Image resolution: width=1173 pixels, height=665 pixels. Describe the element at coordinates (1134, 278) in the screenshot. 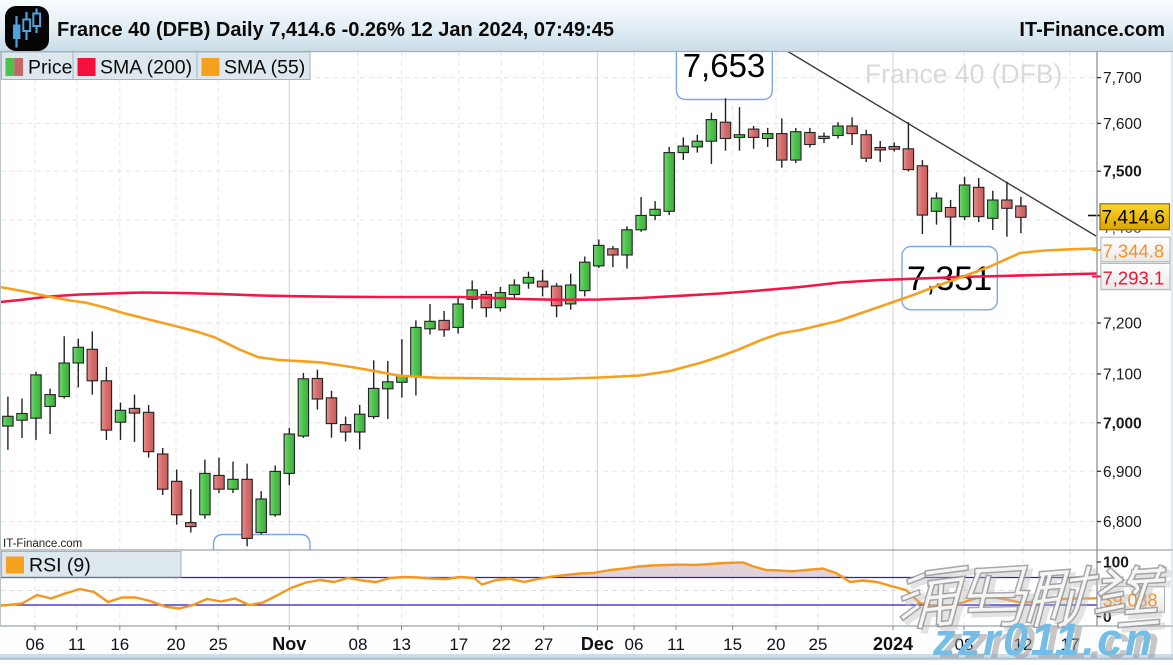

I see `svg-text: 7,293.1` at that location.